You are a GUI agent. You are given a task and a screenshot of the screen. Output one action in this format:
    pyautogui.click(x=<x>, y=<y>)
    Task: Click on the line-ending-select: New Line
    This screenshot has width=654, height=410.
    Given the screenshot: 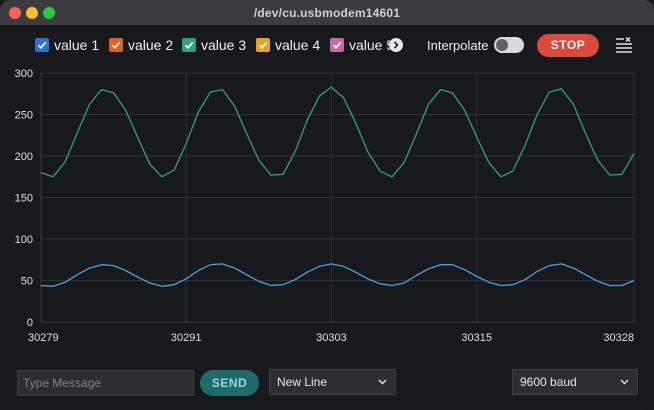 What is the action you would take?
    pyautogui.click(x=332, y=382)
    